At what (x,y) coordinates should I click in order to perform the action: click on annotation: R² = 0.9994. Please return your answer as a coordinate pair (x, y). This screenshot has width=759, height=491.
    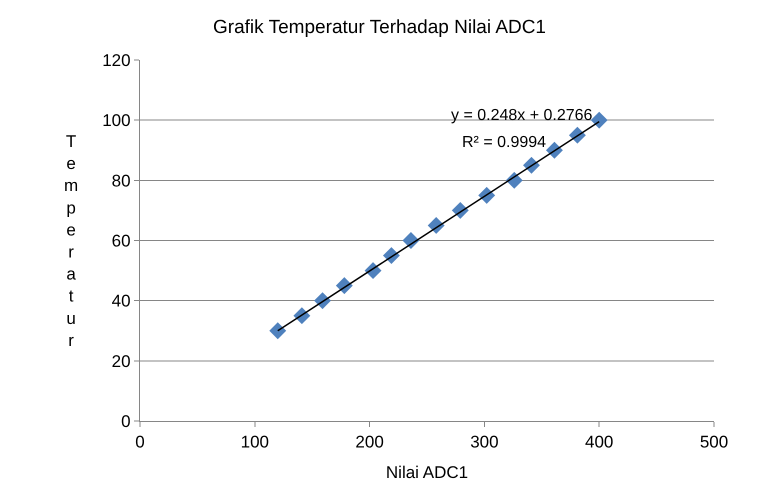
    Looking at the image, I should click on (504, 142).